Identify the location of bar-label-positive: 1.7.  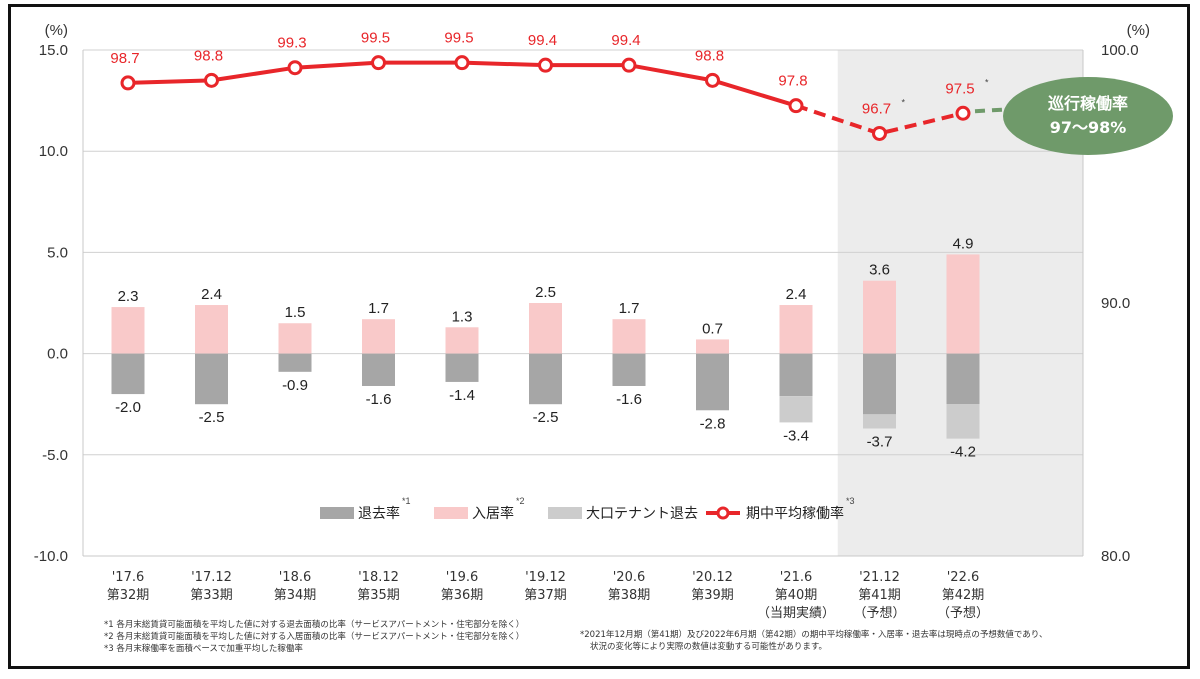
(378, 308).